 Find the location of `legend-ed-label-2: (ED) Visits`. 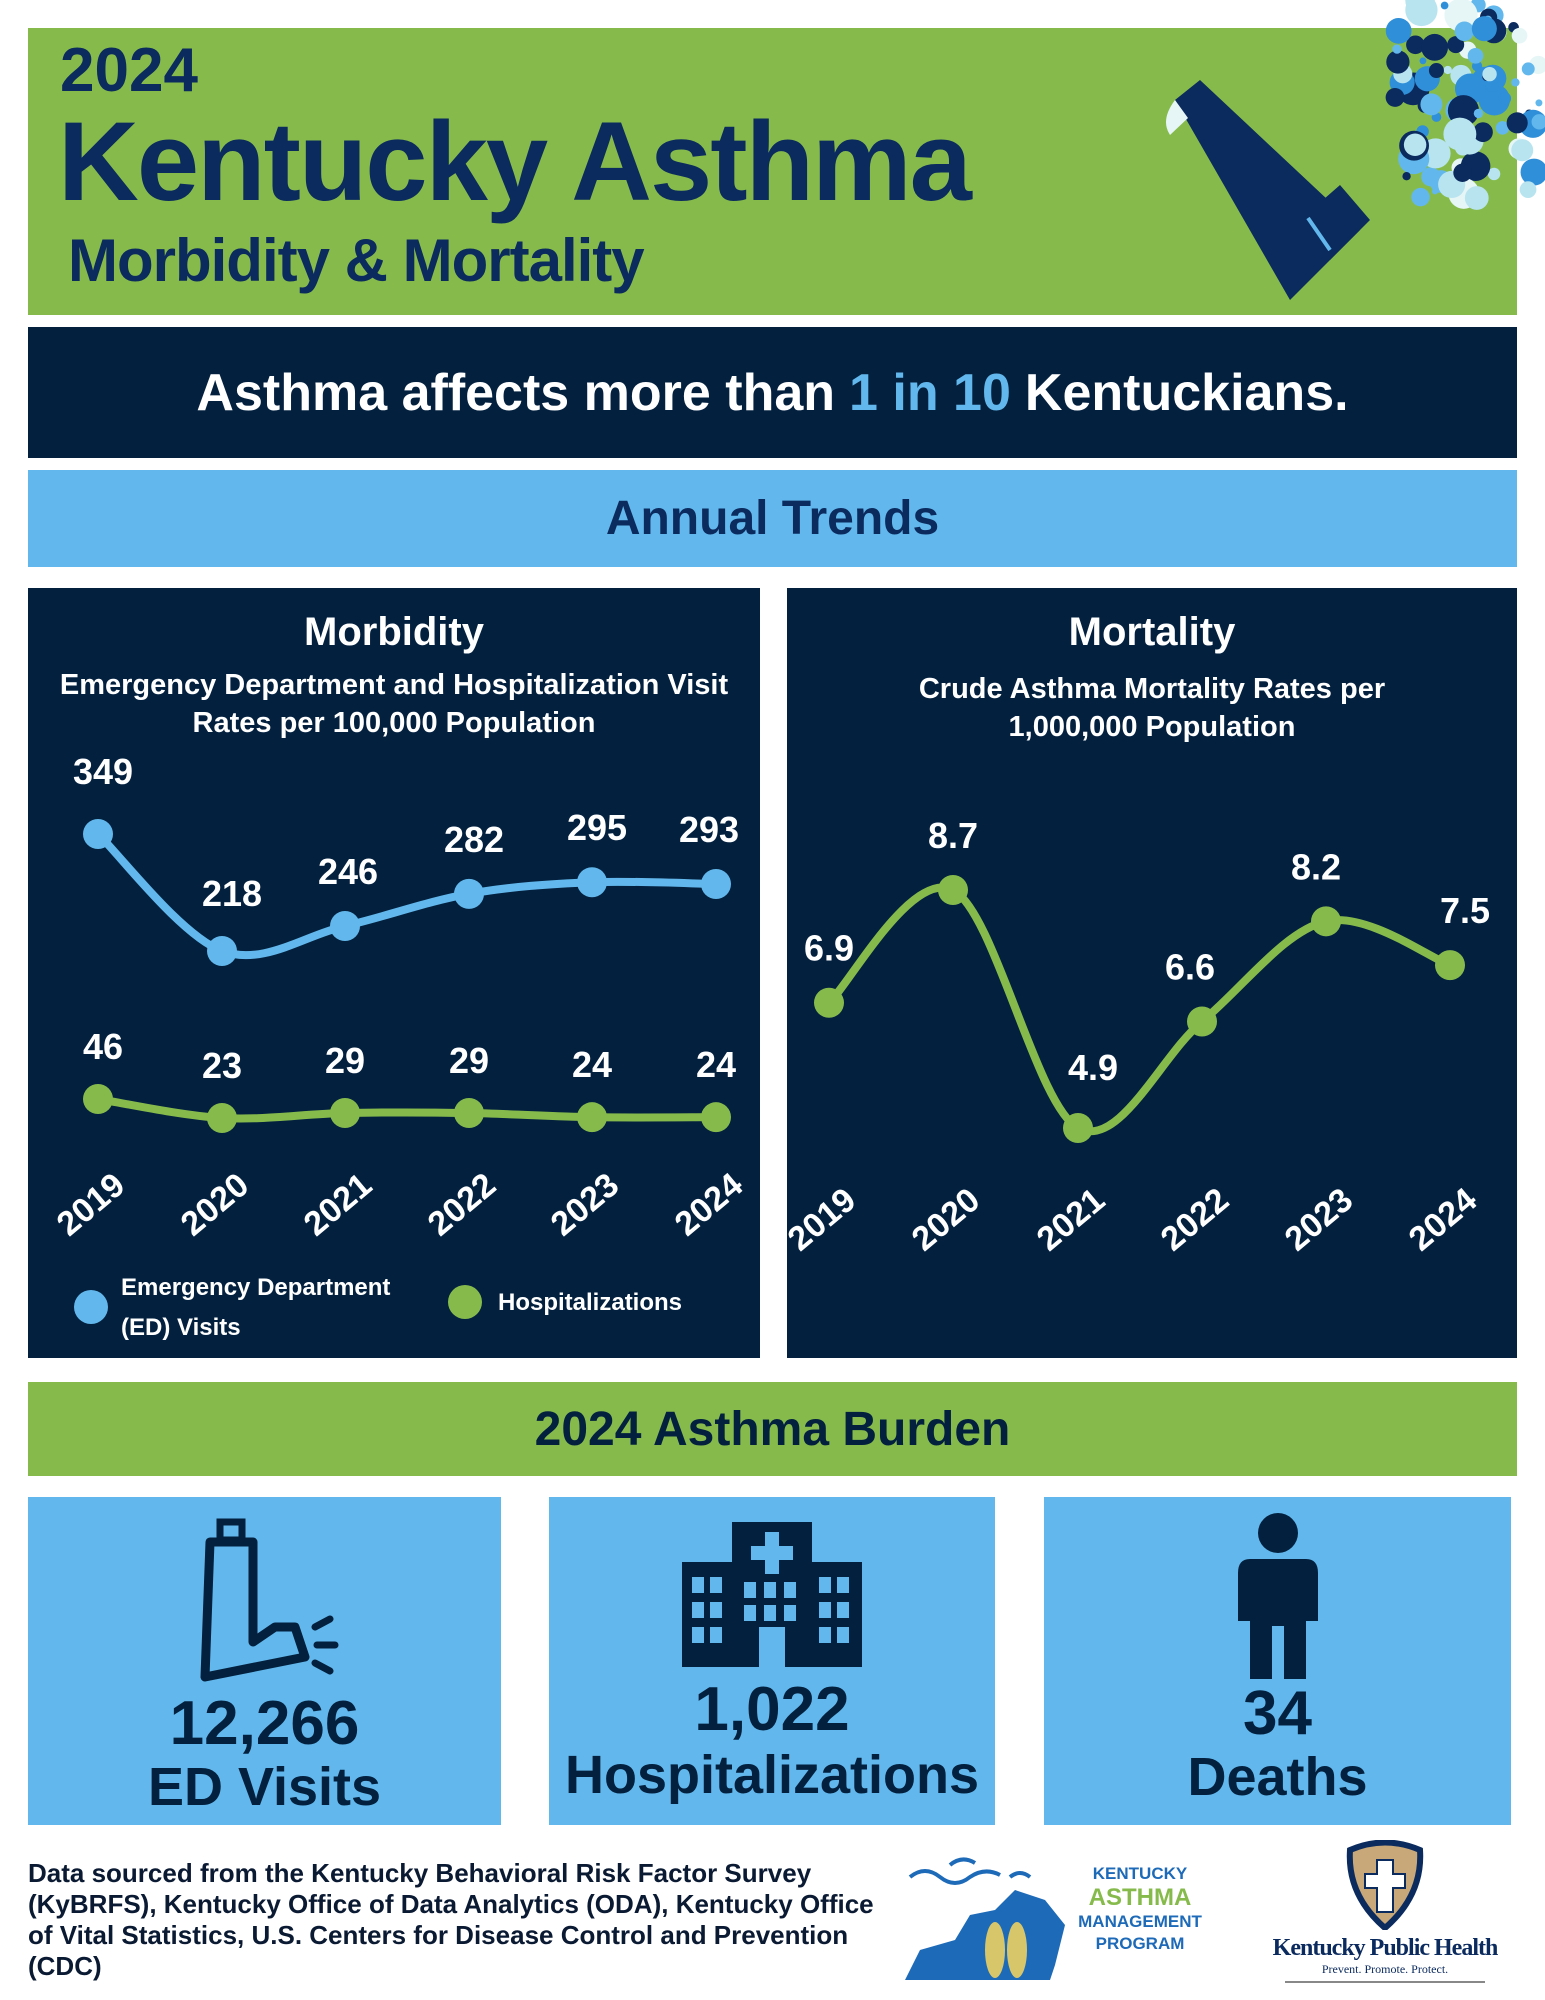

legend-ed-label-2: (ED) Visits is located at coordinates (181, 1327).